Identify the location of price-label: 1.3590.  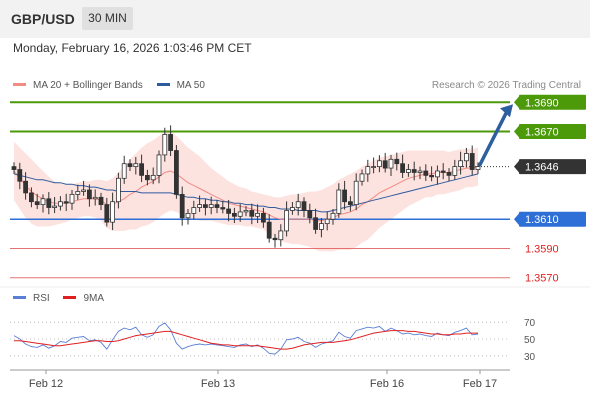
(542, 249).